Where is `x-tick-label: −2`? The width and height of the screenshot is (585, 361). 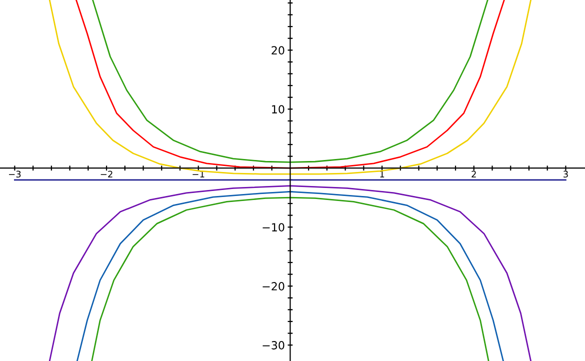
x-tick-label: −2 is located at coordinates (106, 174).